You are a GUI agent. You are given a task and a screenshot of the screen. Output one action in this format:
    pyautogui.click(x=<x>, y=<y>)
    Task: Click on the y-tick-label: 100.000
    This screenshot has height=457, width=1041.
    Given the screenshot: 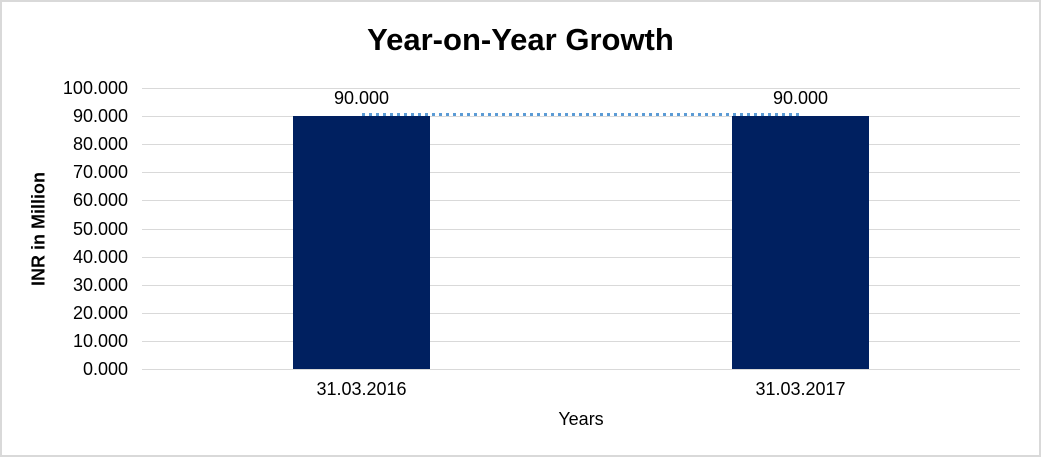 What is the action you would take?
    pyautogui.click(x=95, y=88)
    